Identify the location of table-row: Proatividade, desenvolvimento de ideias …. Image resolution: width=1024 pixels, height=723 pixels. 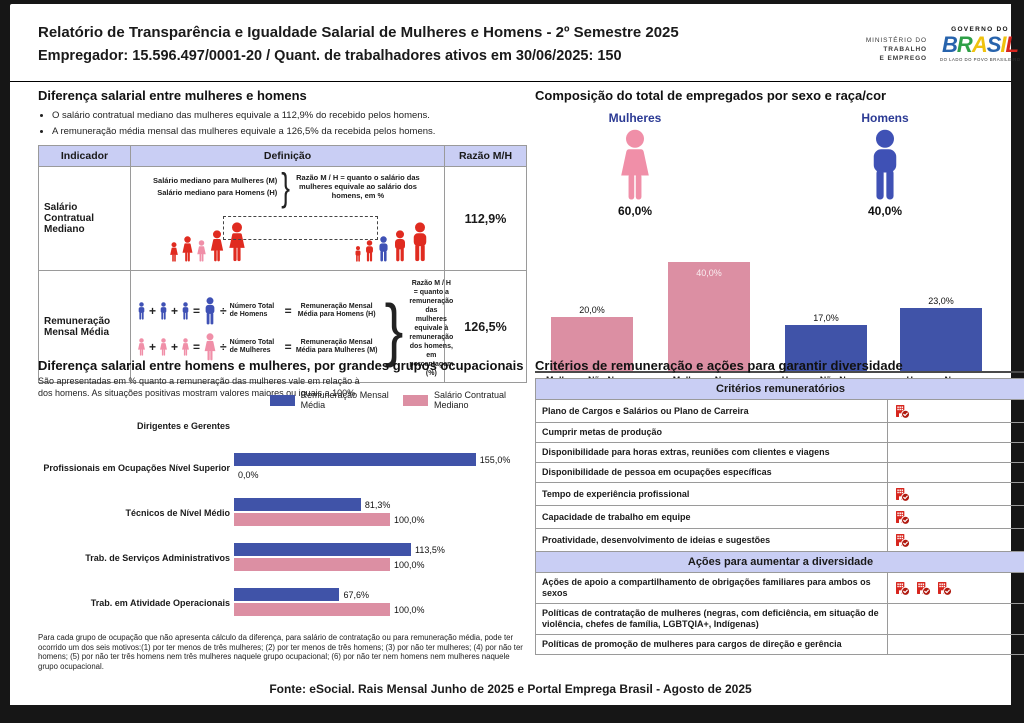
(779, 540).